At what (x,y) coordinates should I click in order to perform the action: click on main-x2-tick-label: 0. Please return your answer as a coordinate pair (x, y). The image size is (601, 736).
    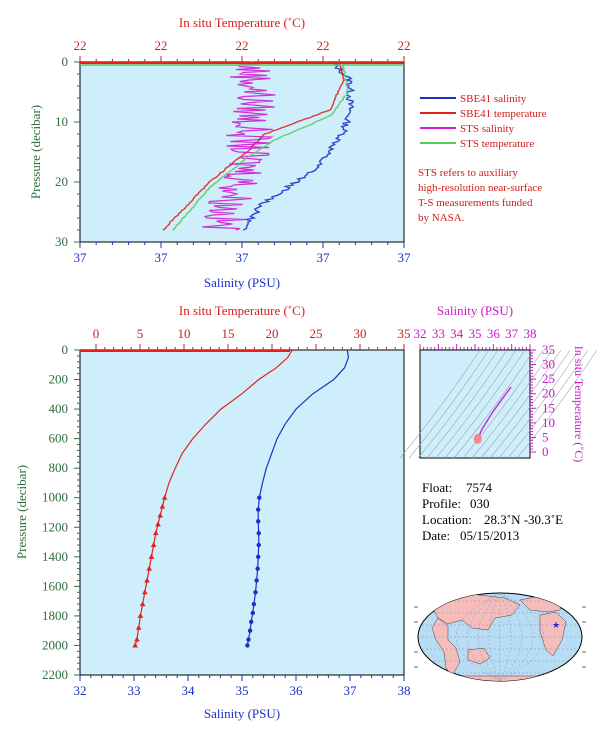
    Looking at the image, I should click on (96, 333).